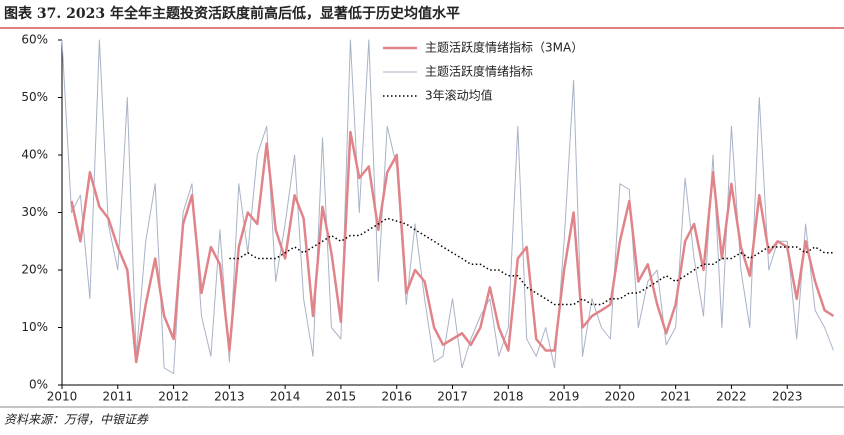  Describe the element at coordinates (479, 71) in the screenshot. I see `legend-label: 主题活跃度情绪指标` at that location.